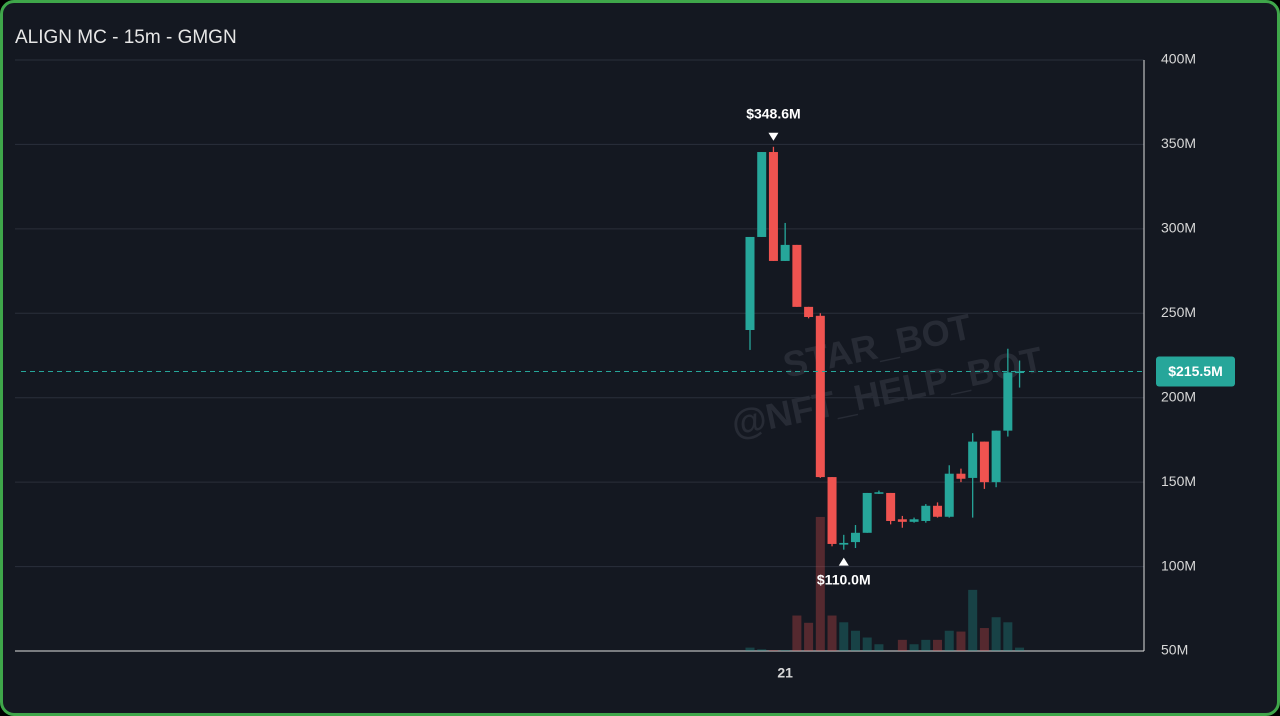 The image size is (1280, 716). Describe the element at coordinates (1178, 565) in the screenshot. I see `y-tick-label: 100M` at that location.